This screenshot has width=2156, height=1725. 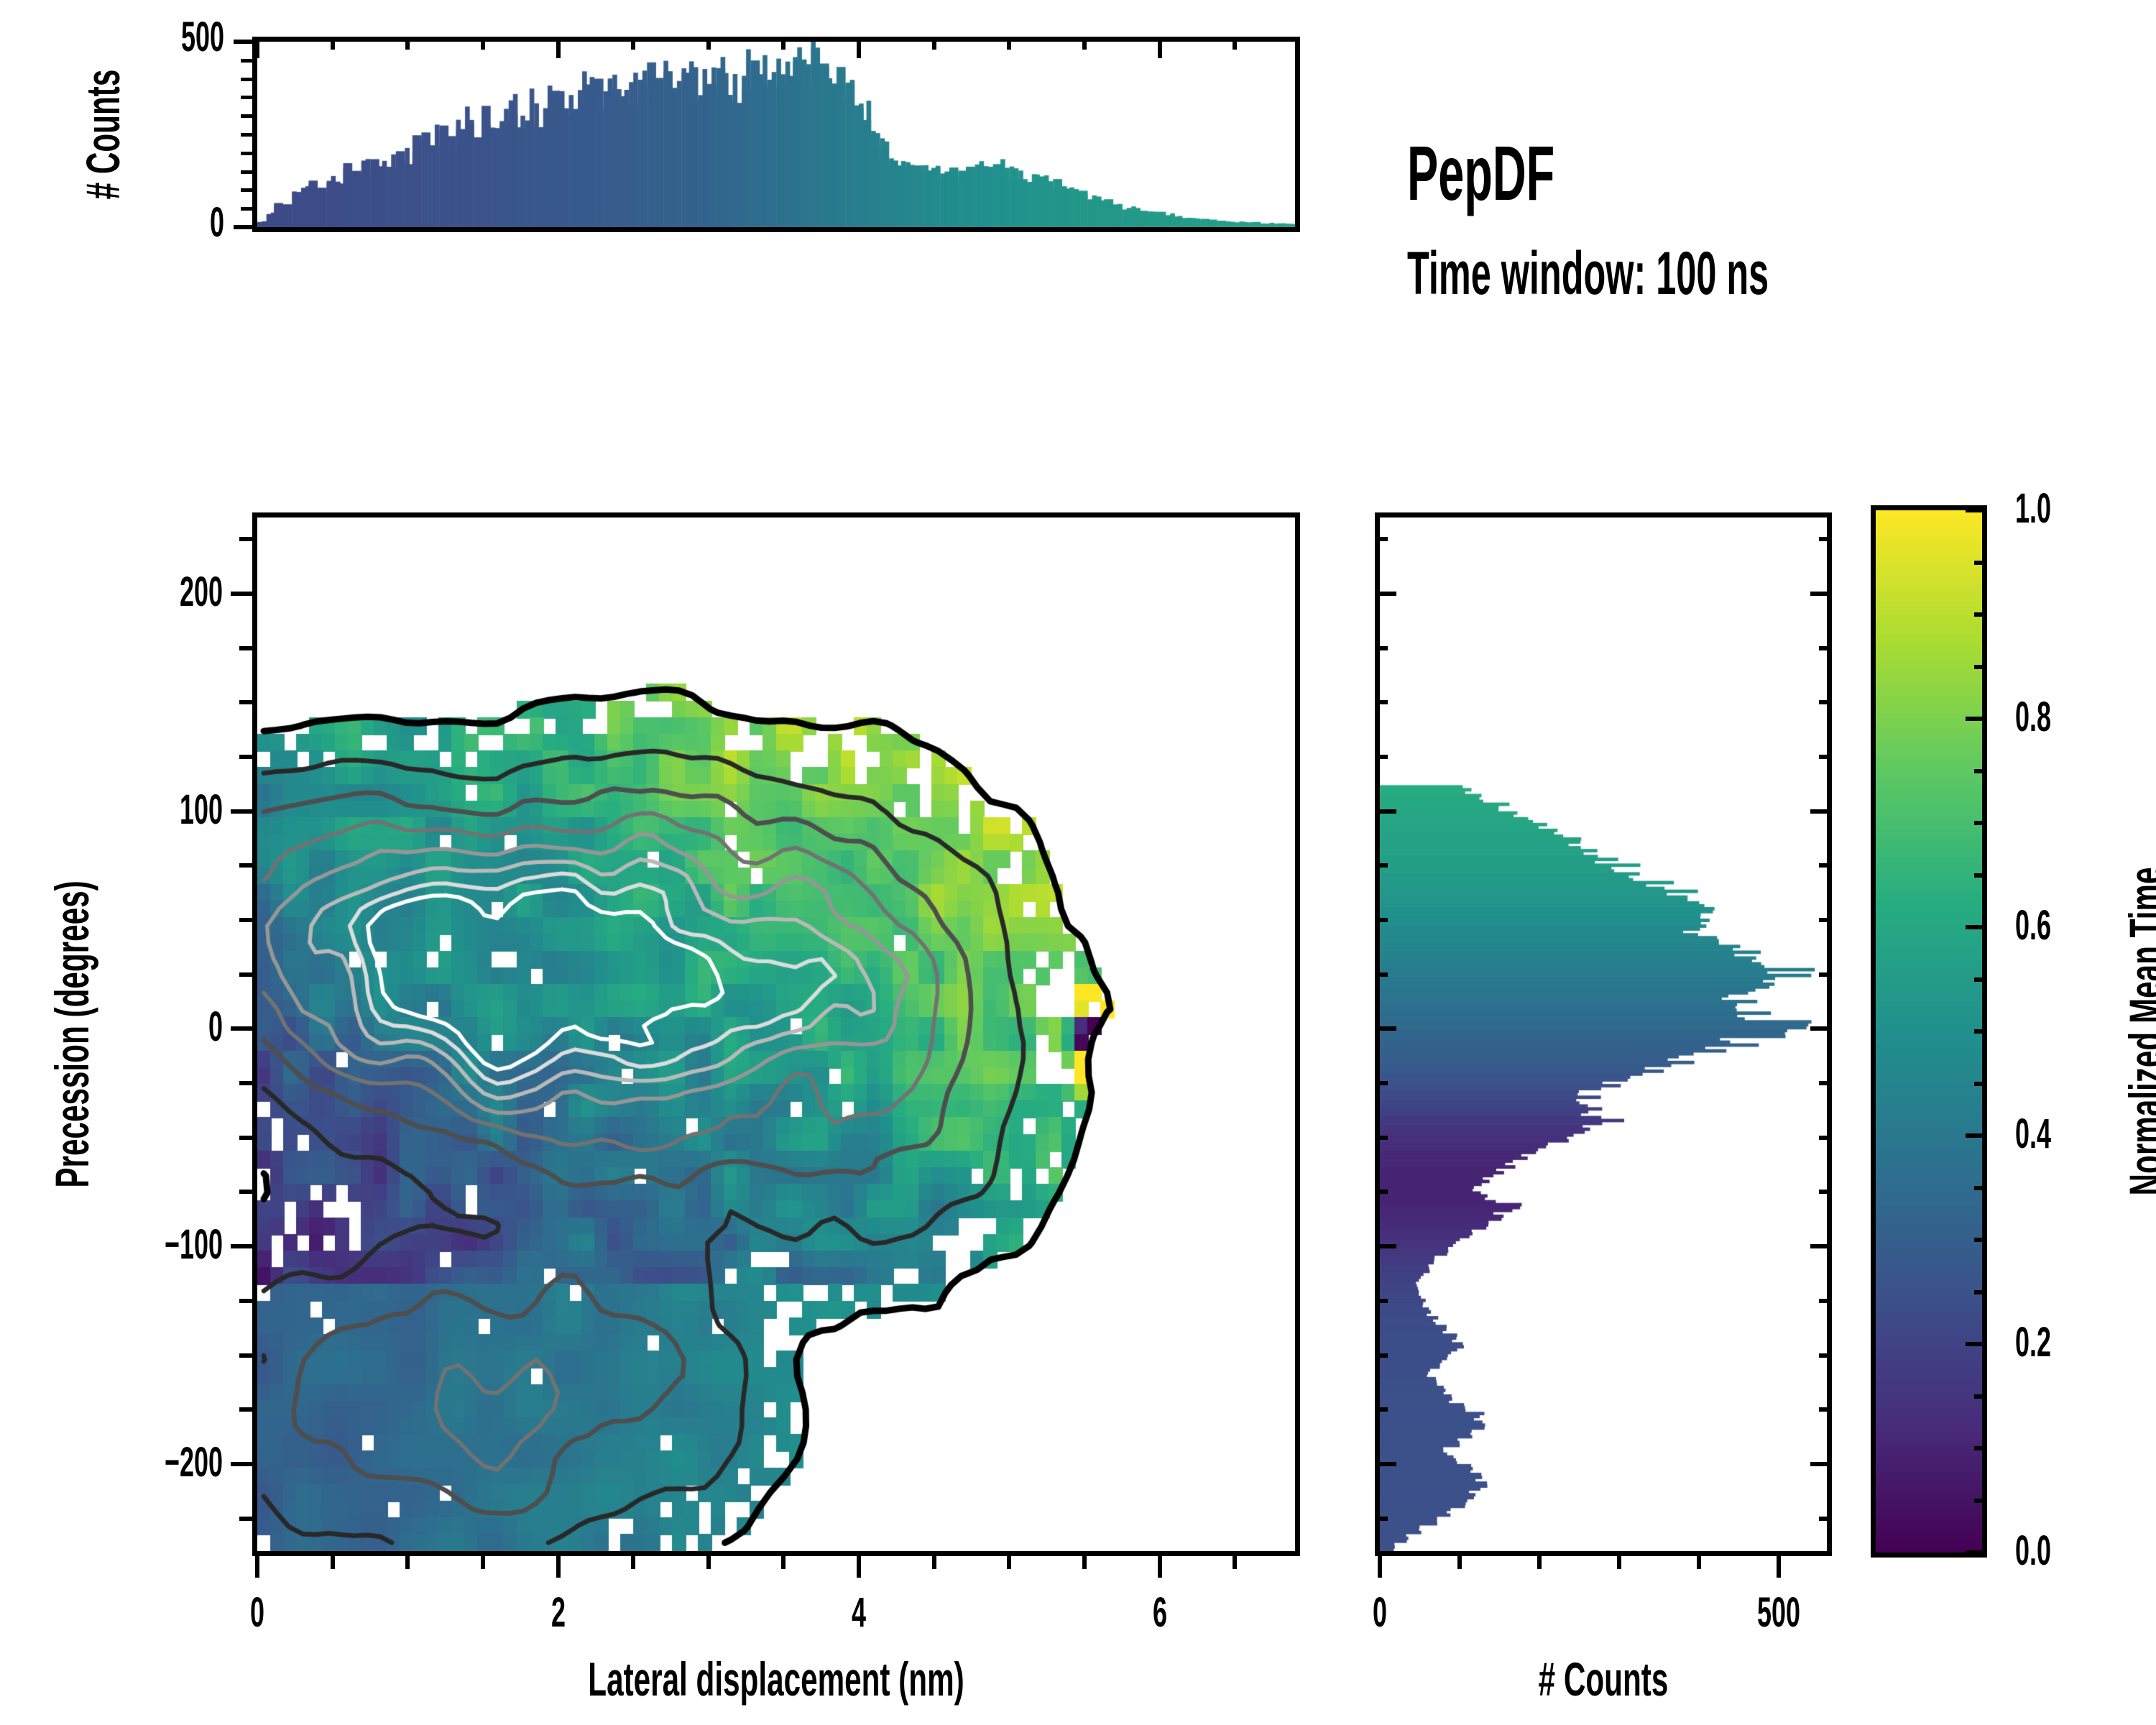 What do you see at coordinates (1980, 771) in the screenshot?
I see `cbar-tick-0.75` at bounding box center [1980, 771].